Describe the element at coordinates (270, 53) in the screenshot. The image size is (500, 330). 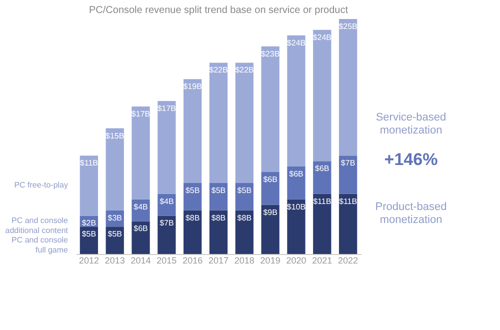
I see `data-label: $23B` at that location.